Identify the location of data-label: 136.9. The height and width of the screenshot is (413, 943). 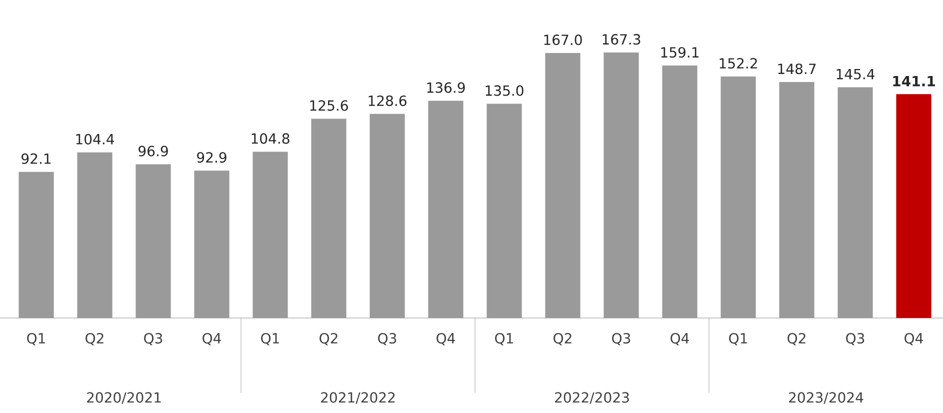
(446, 87).